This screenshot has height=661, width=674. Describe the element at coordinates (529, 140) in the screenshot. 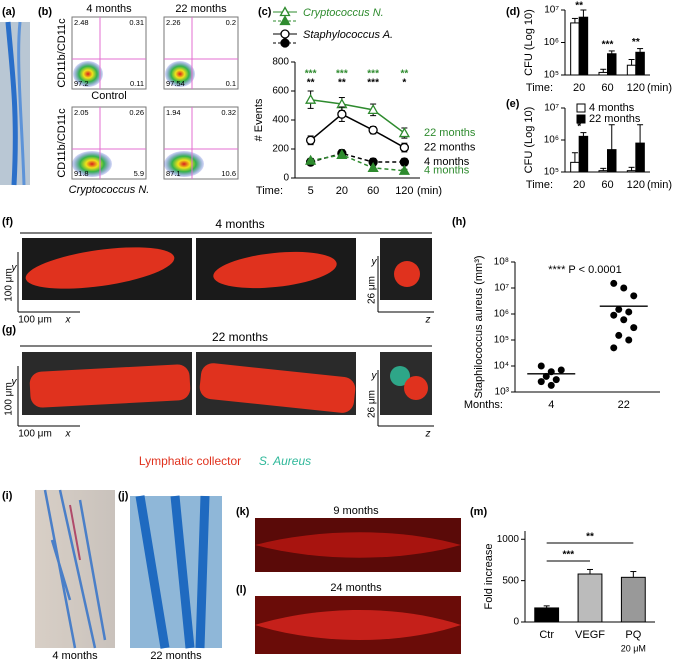

I see `y-axis-label: CFU (Log 10)` at that location.